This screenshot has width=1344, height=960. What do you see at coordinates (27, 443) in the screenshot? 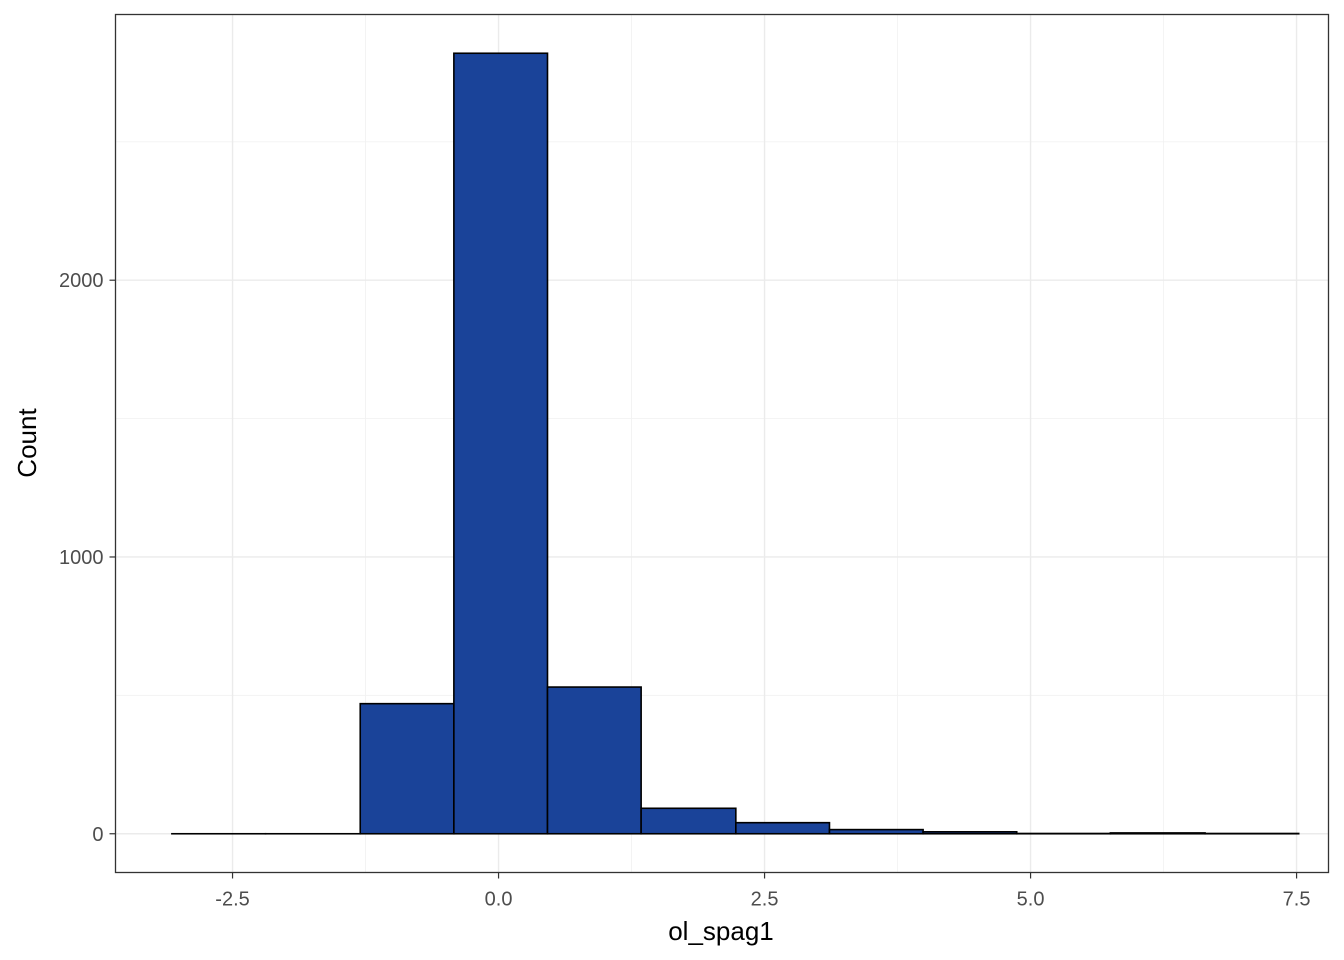
I see `y-axis-title: Count` at bounding box center [27, 443].